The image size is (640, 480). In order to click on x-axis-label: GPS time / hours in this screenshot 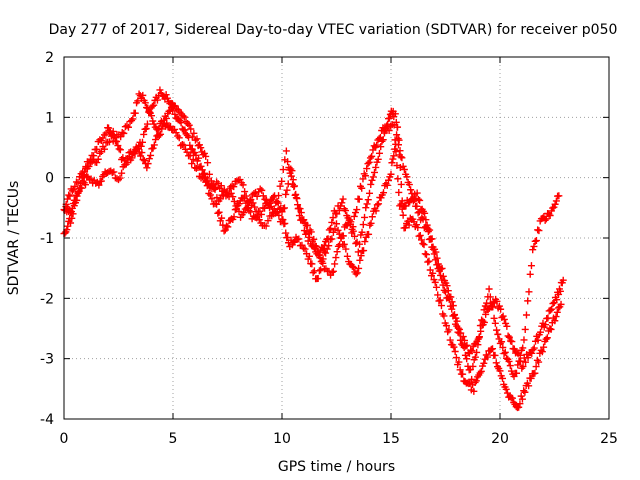, I will do `click(336, 467)`.